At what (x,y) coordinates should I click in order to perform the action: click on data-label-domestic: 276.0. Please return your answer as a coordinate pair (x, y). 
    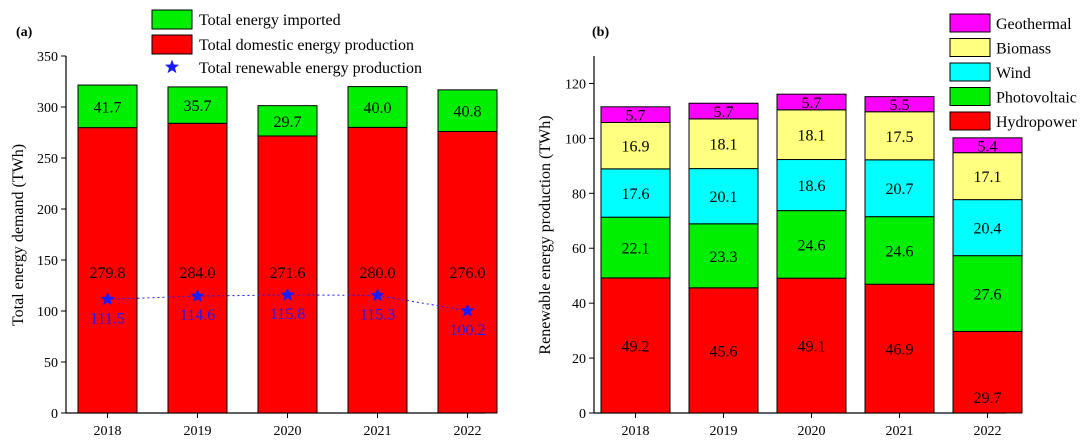
    Looking at the image, I should click on (468, 273).